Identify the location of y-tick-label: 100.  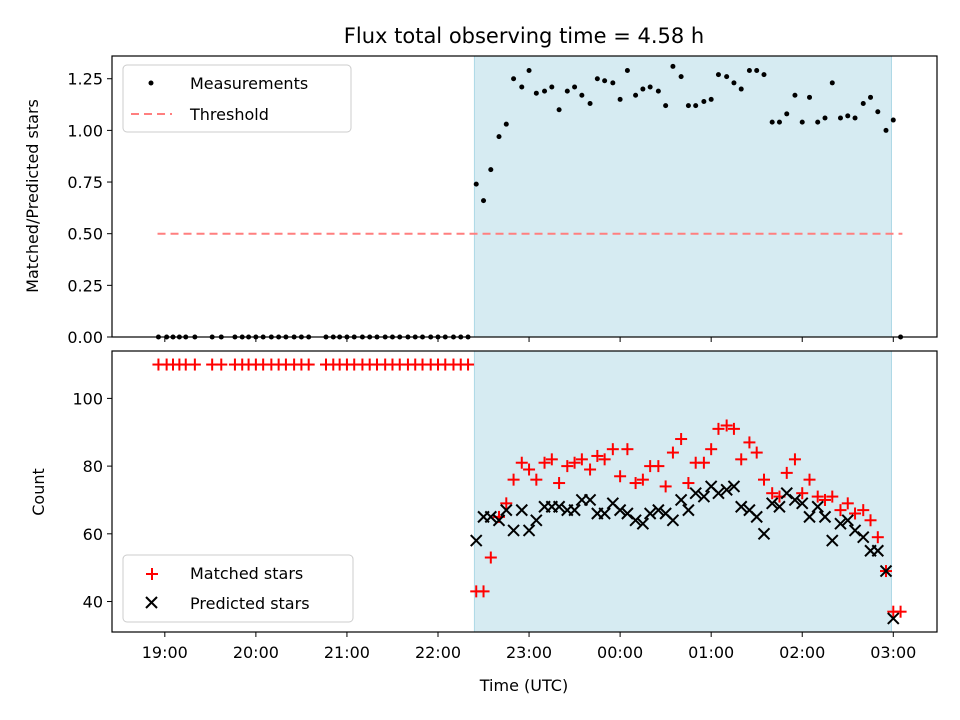
(87, 398).